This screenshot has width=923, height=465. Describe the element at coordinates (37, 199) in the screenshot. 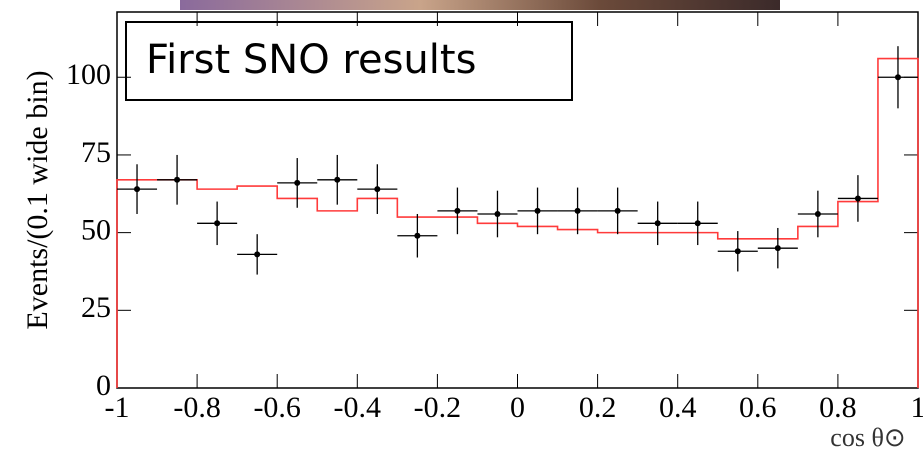

I see `y-axis-label: Events/(0.1 wide bin)` at that location.